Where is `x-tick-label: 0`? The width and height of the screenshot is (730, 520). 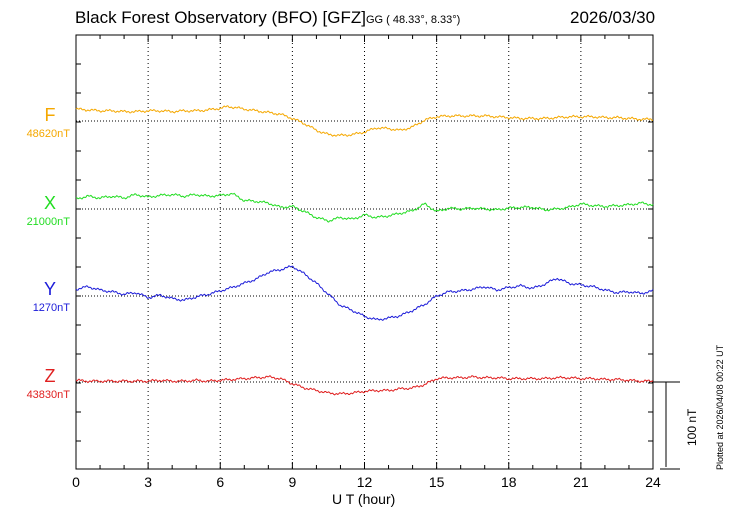
x-tick-label: 0 is located at coordinates (76, 482).